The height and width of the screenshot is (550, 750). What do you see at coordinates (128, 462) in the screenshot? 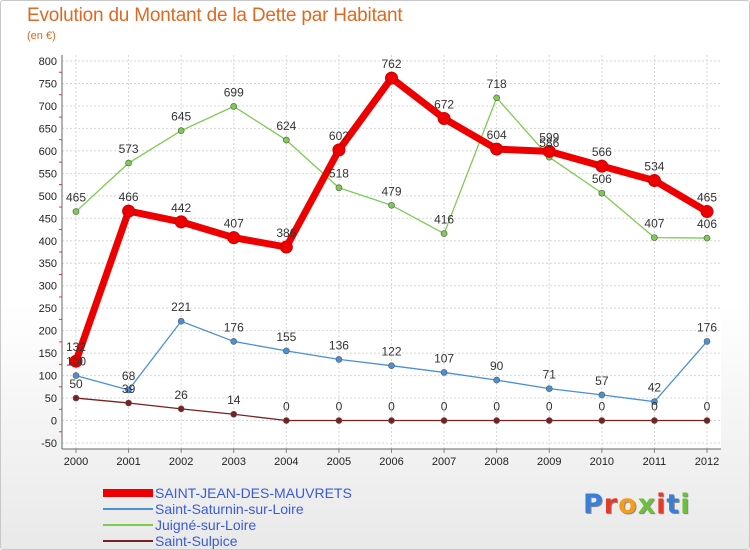
I see `x-tick-label: 2001` at bounding box center [128, 462].